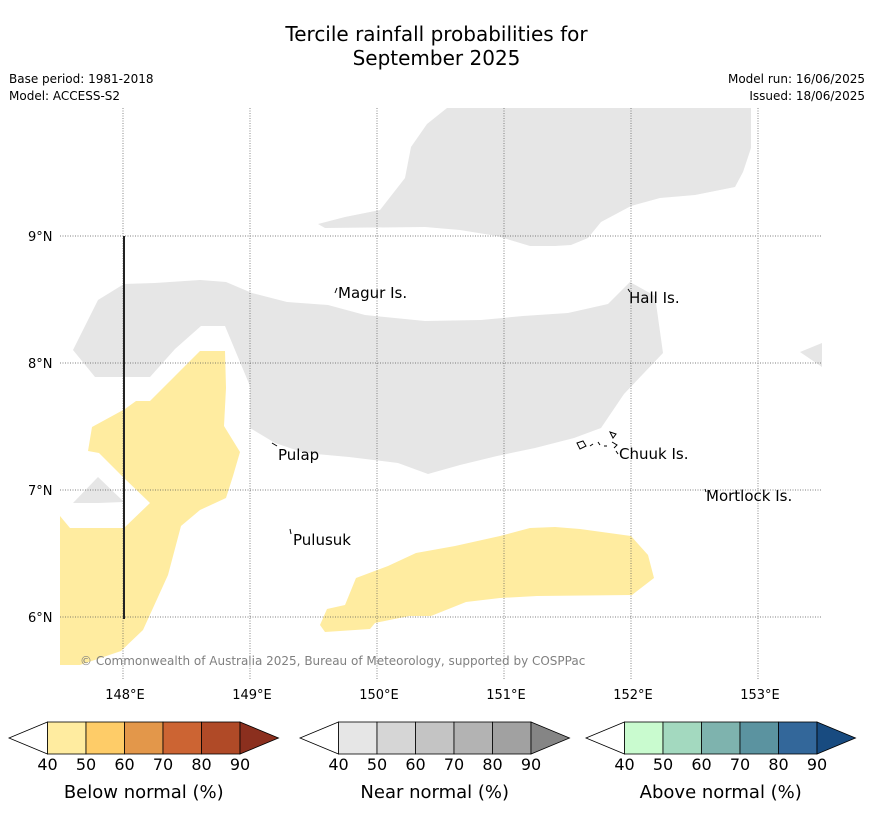 This screenshot has width=873, height=816. I want to click on lon-label-153e: 153°E, so click(760, 695).